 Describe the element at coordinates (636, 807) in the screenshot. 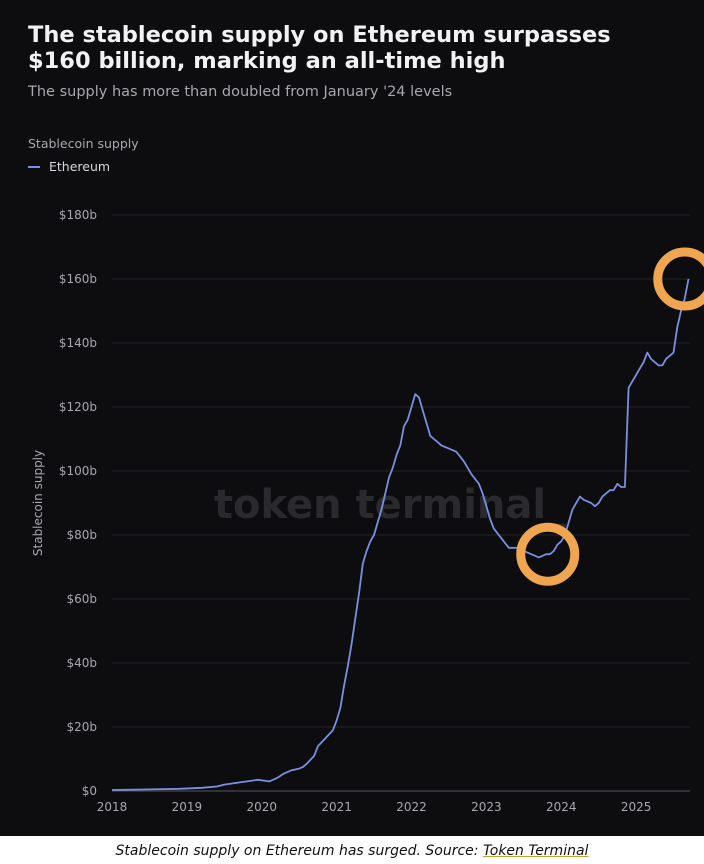

I see `x-tick-label: 2025` at that location.